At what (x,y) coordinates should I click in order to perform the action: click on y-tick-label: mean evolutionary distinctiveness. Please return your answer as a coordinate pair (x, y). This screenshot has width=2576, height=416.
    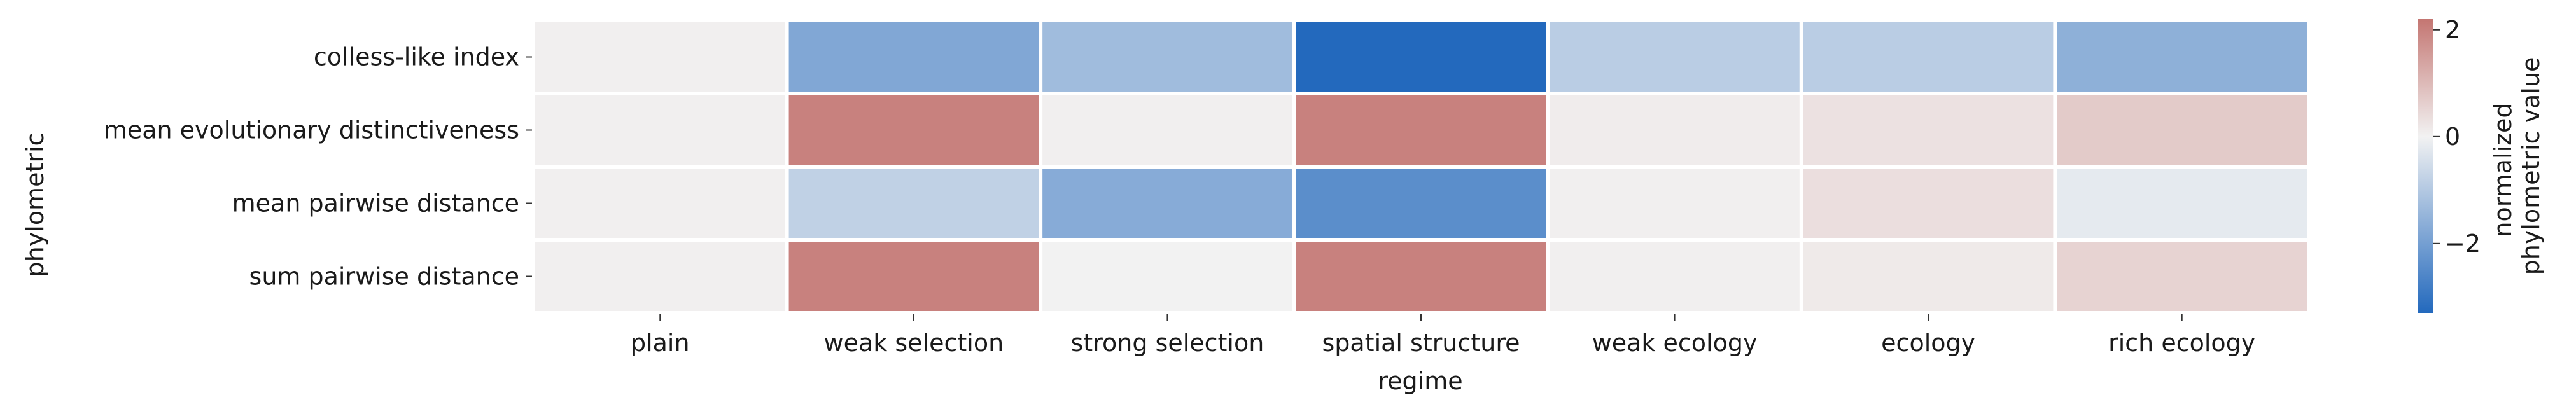
    Looking at the image, I should click on (311, 130).